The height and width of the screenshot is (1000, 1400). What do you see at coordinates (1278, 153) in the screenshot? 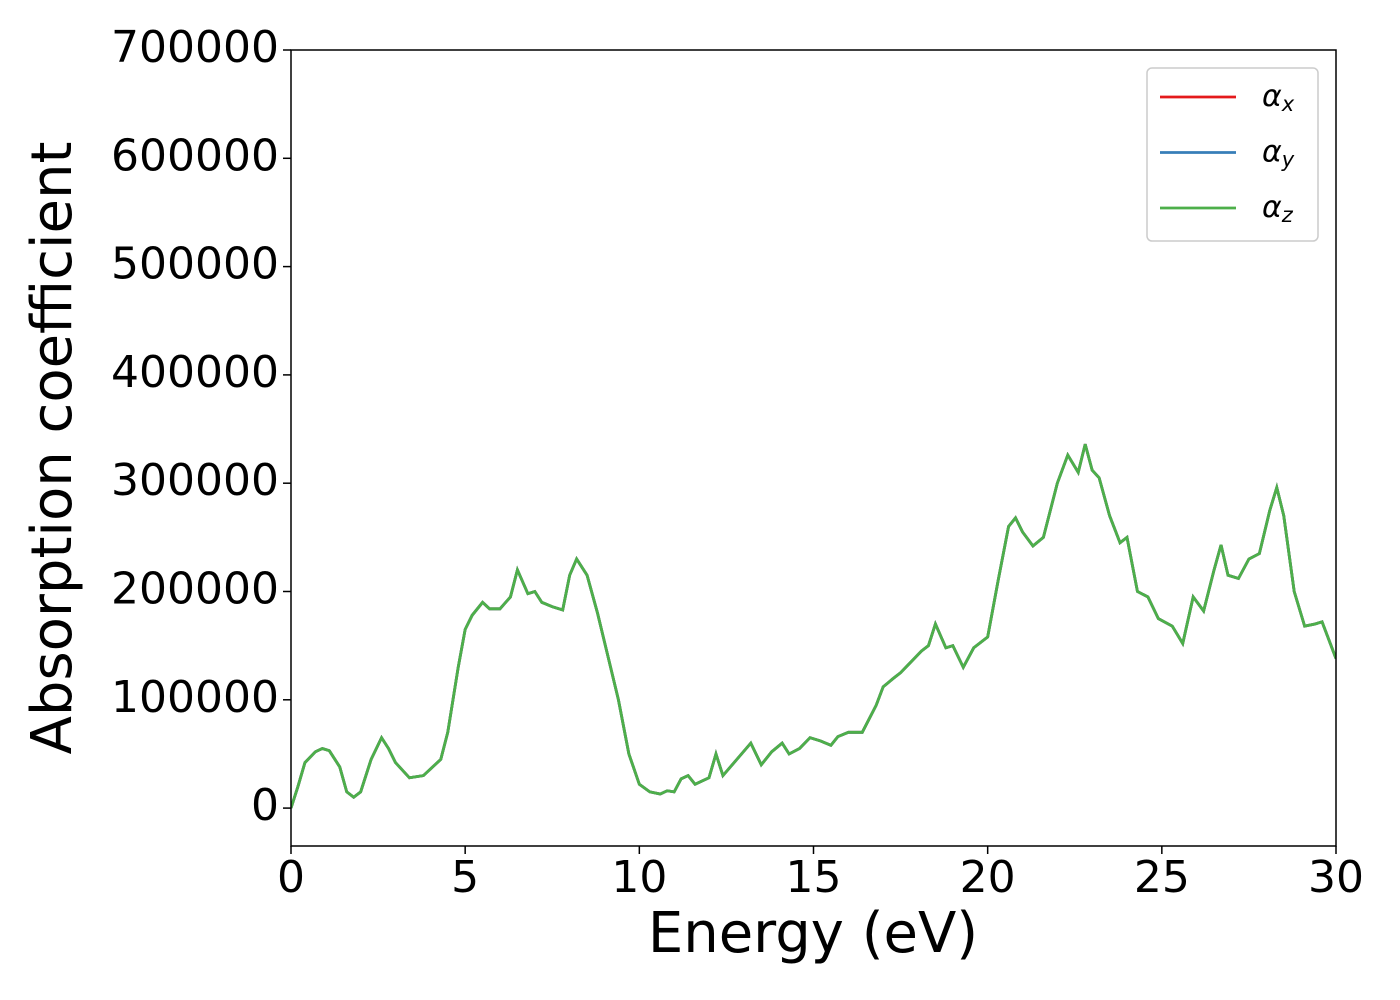
I see `legend-label: αy` at bounding box center [1278, 153].